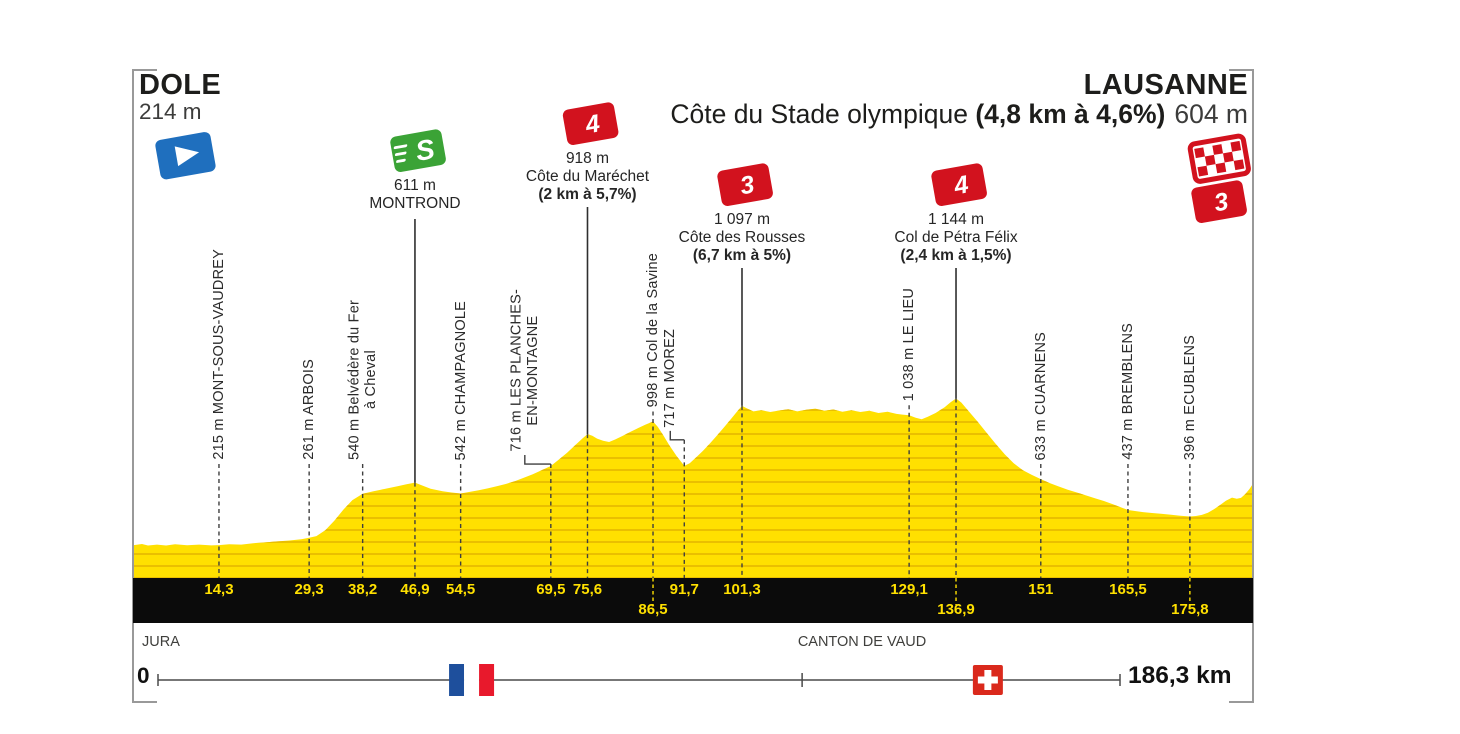 The width and height of the screenshot is (1460, 734). What do you see at coordinates (219, 589) in the screenshot?
I see `km-marker-label: 14,3` at bounding box center [219, 589].